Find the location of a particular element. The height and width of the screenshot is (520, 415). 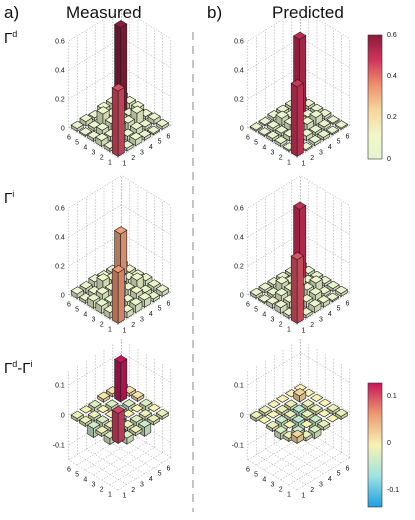

colorbar-top-tick: 0.6 is located at coordinates (392, 35).